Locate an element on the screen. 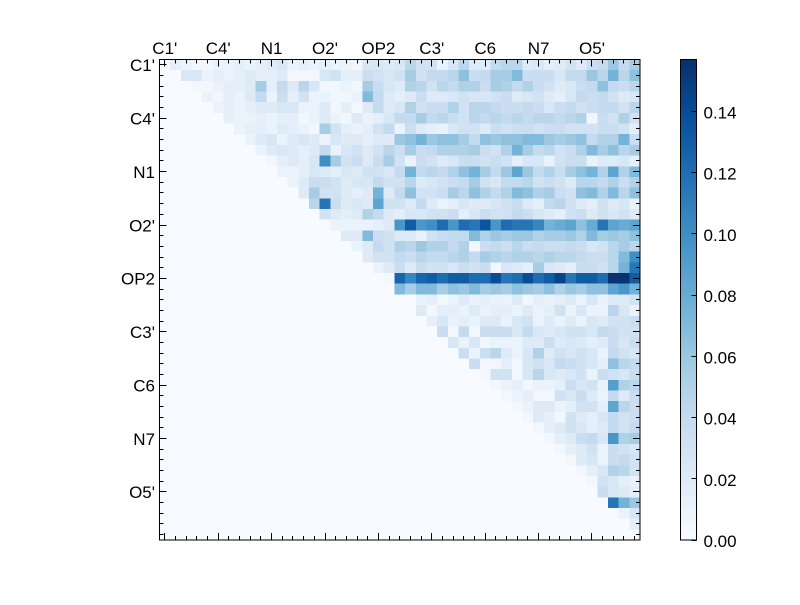  svg-text: 0.14 is located at coordinates (720, 113).